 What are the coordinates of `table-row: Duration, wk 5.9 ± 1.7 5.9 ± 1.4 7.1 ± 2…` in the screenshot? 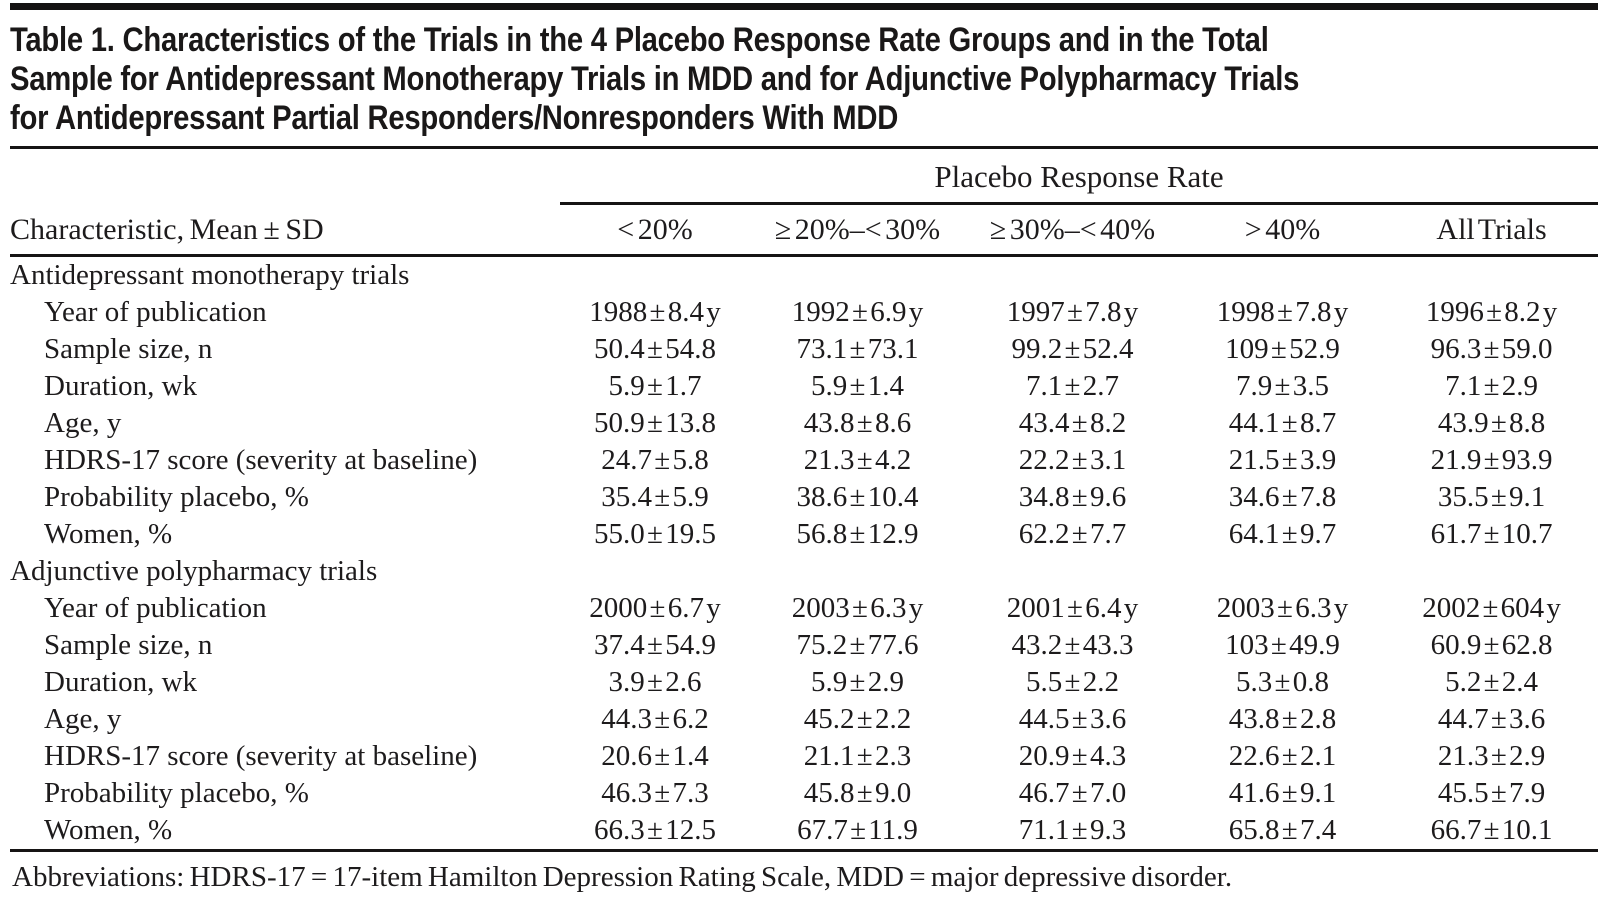 It's located at (804, 386).